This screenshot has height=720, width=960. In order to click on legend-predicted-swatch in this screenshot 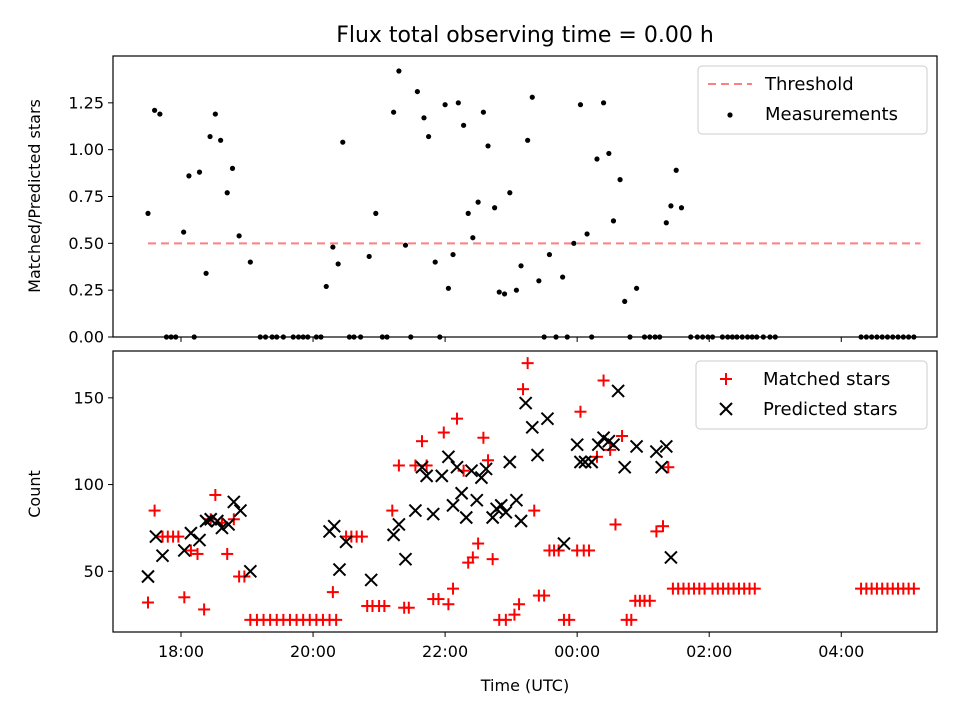, I will do `click(726, 409)`.